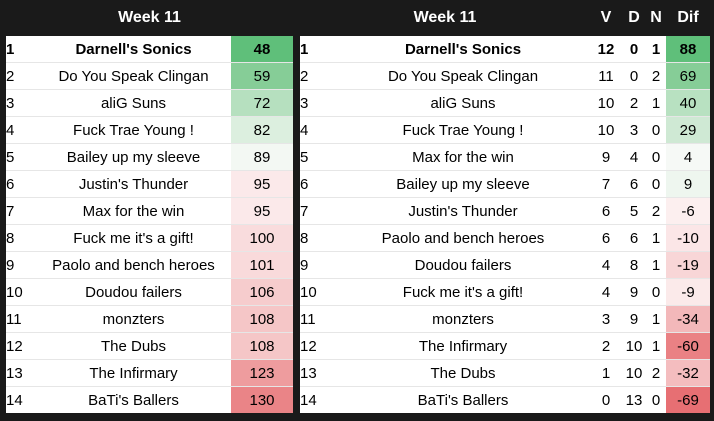 The width and height of the screenshot is (714, 421). Describe the element at coordinates (656, 17) in the screenshot. I see `column-header-n: N` at that location.